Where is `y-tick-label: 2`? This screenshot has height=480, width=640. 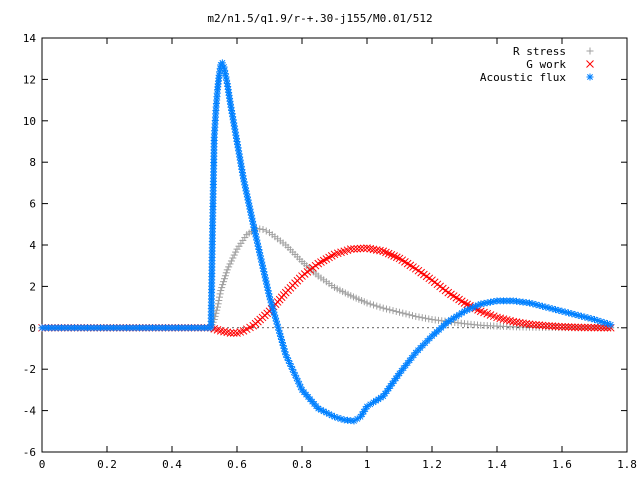
y-tick-label: 2 is located at coordinates (32, 286).